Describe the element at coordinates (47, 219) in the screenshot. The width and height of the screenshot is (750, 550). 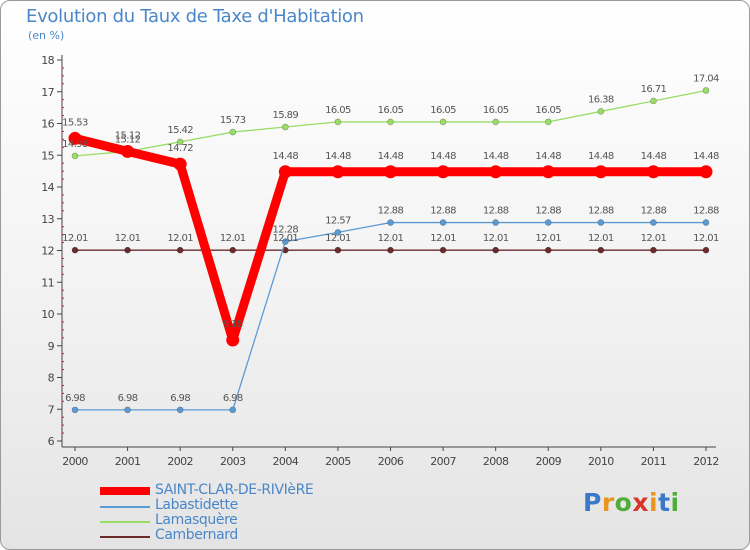
I see `y-tick-label: 13` at that location.